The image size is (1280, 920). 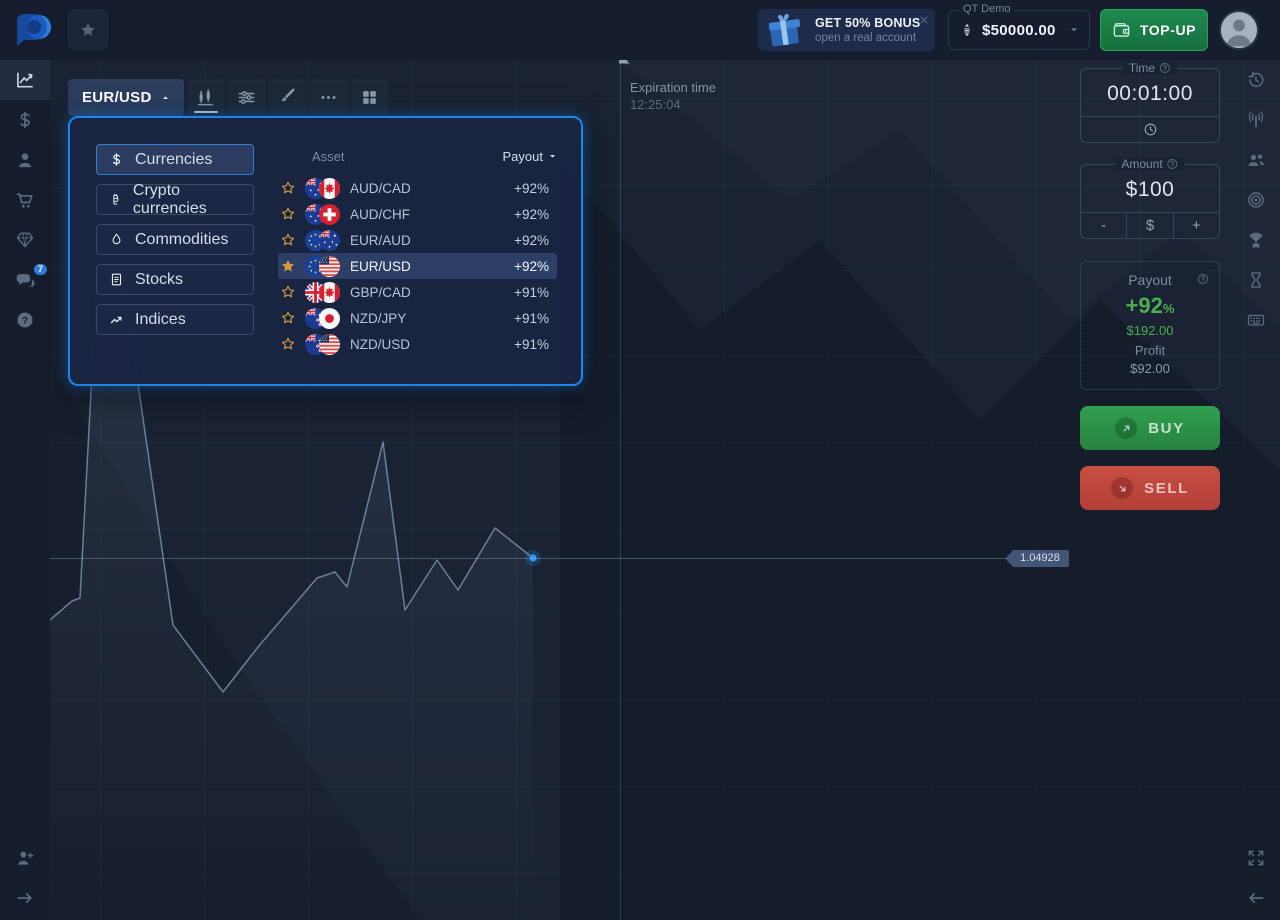 What do you see at coordinates (380, 188) in the screenshot?
I see `asset-name: AUD/CAD` at bounding box center [380, 188].